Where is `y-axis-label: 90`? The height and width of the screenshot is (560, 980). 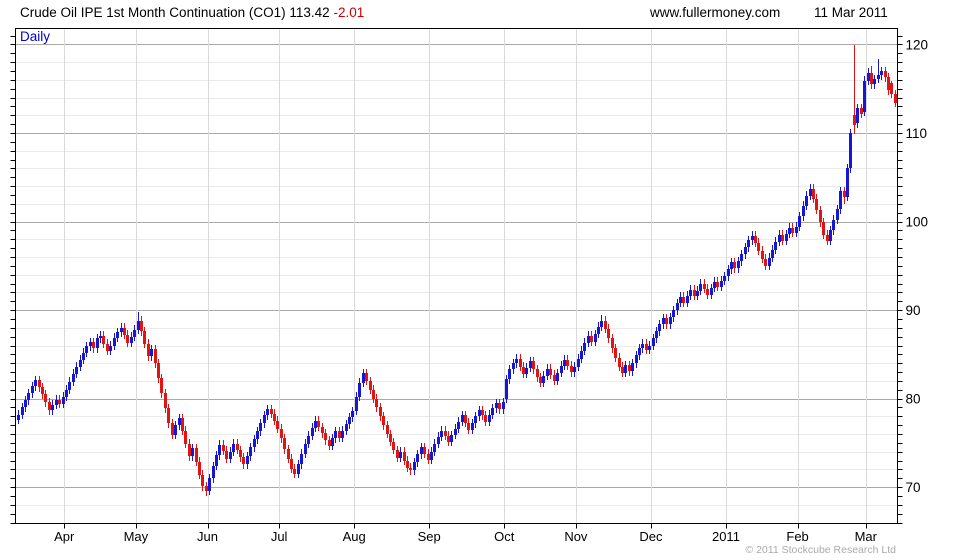
y-axis-label: 90 is located at coordinates (913, 310).